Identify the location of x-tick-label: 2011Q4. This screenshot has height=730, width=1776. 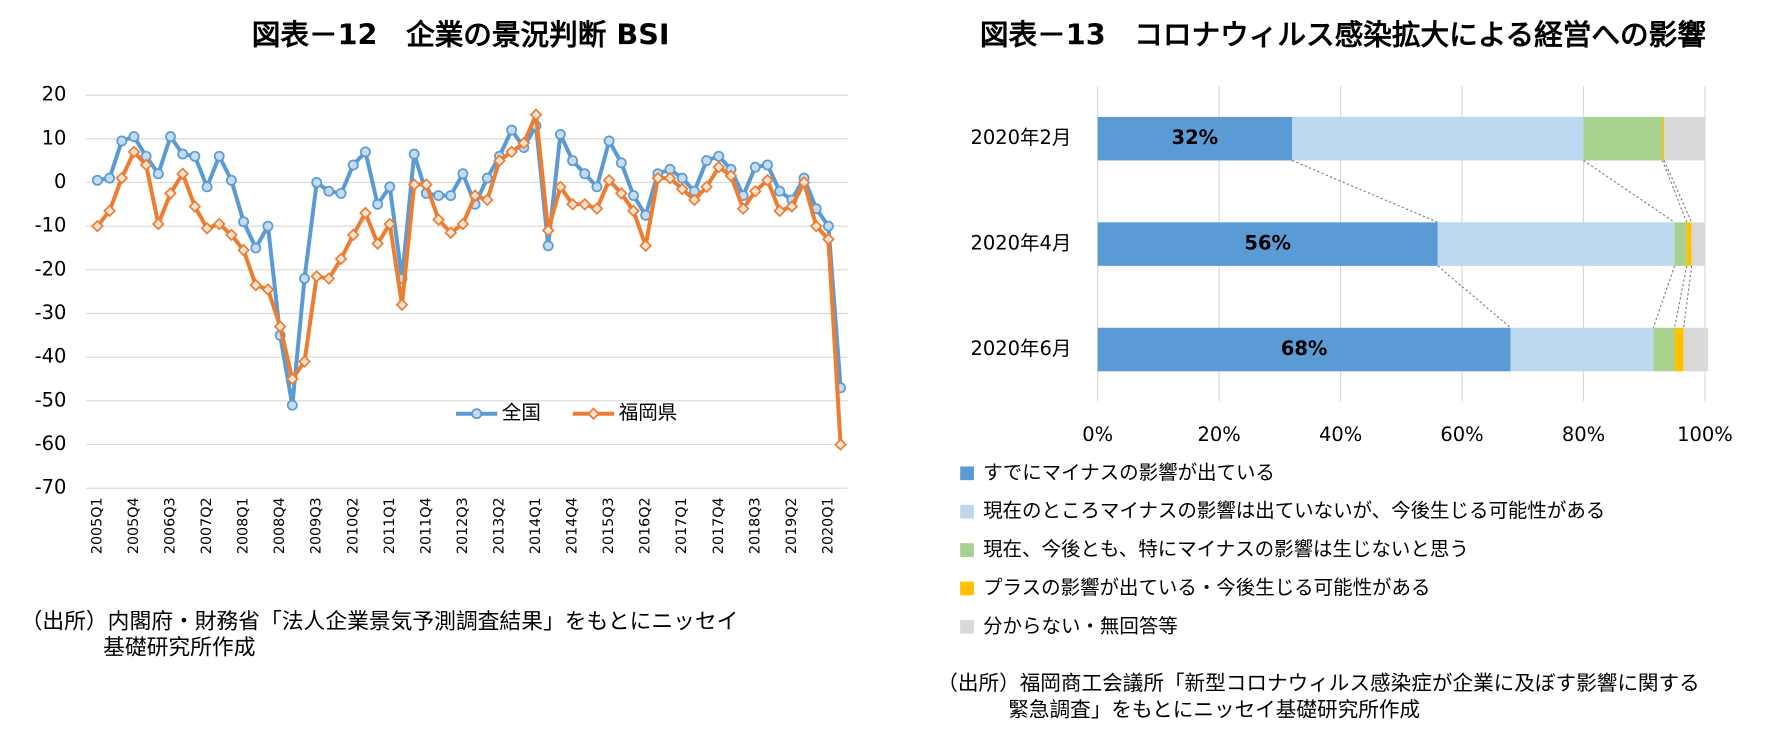
(426, 525).